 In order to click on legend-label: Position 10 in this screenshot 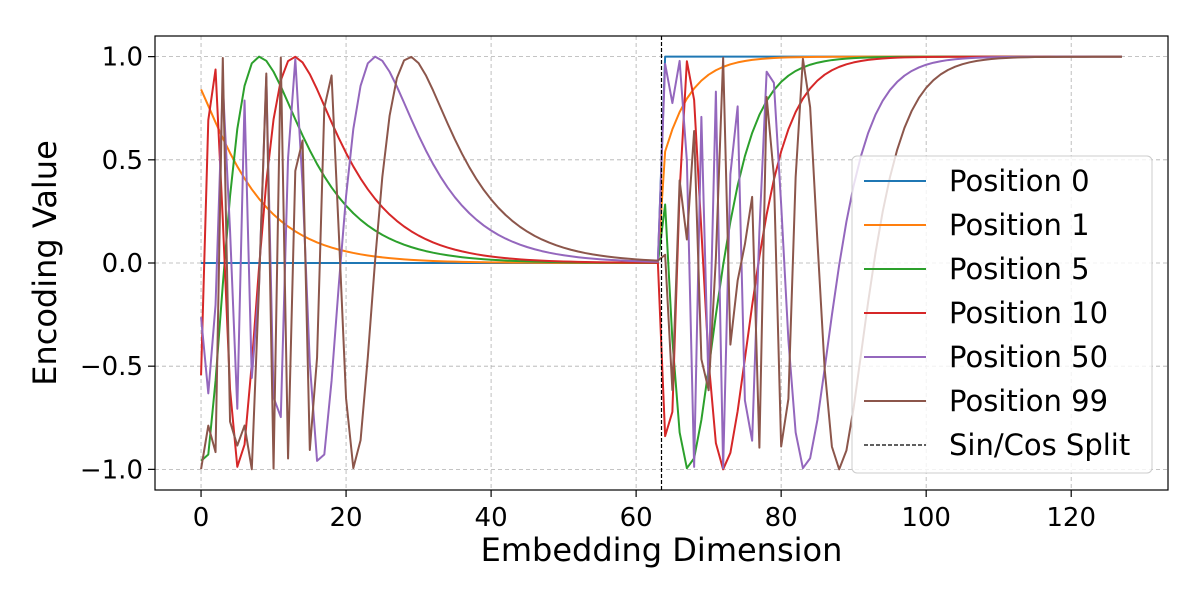, I will do `click(1028, 313)`.